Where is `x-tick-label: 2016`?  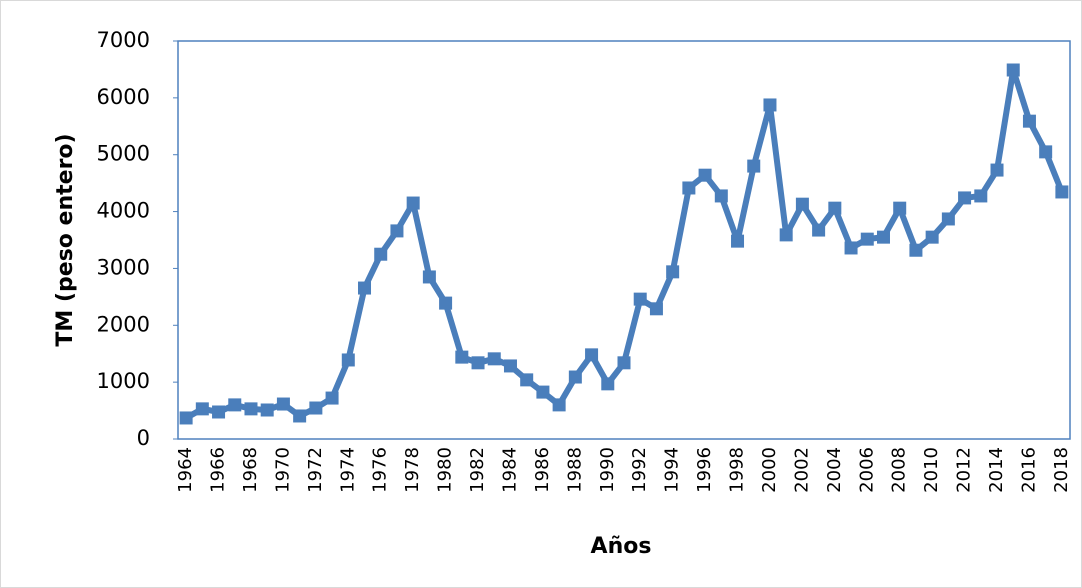
x-tick-label: 2016 is located at coordinates (1028, 470).